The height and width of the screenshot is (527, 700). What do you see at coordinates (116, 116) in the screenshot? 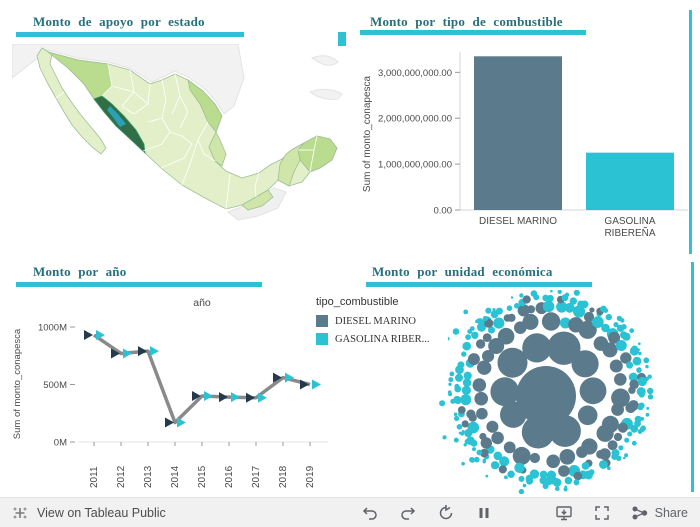
I see `selected-state-highlight` at bounding box center [116, 116].